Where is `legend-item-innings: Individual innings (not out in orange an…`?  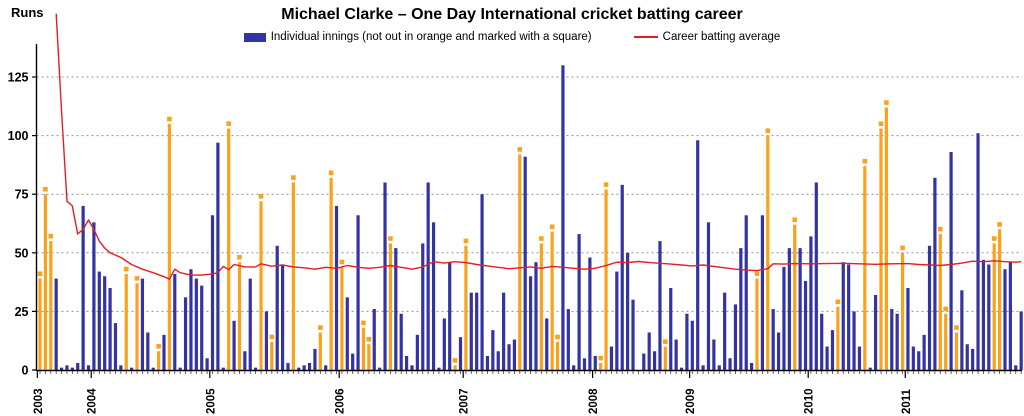
legend-item-innings: Individual innings (not out in orange an… is located at coordinates (417, 37).